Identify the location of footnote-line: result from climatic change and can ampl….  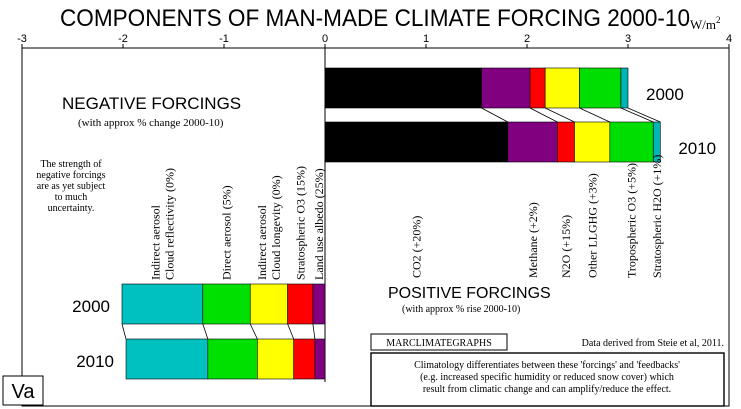
(547, 389).